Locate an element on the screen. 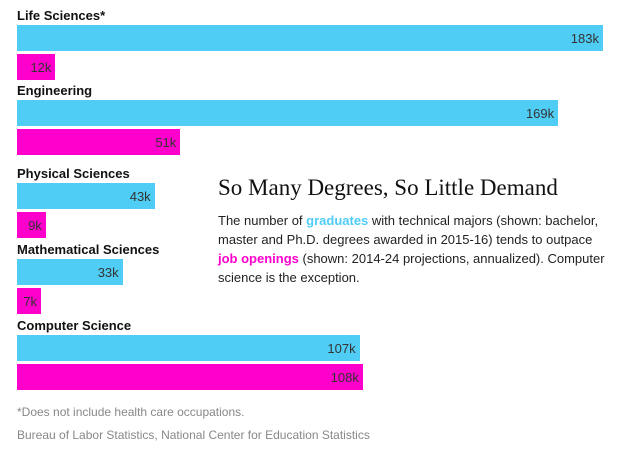 This screenshot has height=450, width=617. graduates-highlight: graduates is located at coordinates (337, 220).